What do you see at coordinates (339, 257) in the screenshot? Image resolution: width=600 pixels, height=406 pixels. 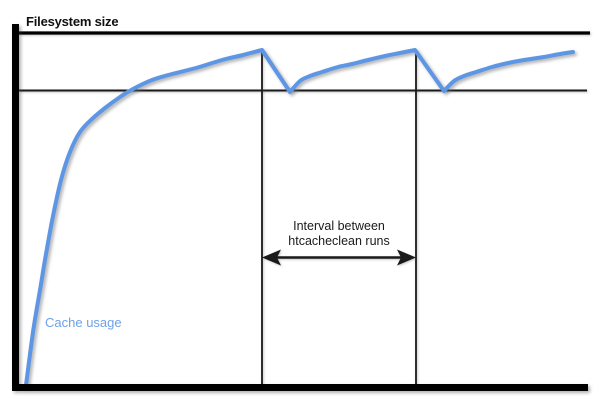 I see `interval-arrow` at bounding box center [339, 257].